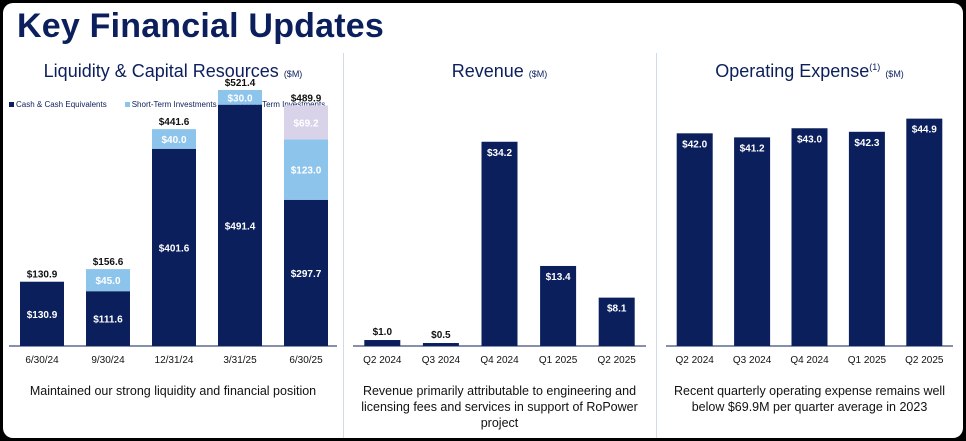 The height and width of the screenshot is (441, 966). What do you see at coordinates (617, 360) in the screenshot?
I see `revenue-tick-label-q2-2025: Q2 2025` at bounding box center [617, 360].